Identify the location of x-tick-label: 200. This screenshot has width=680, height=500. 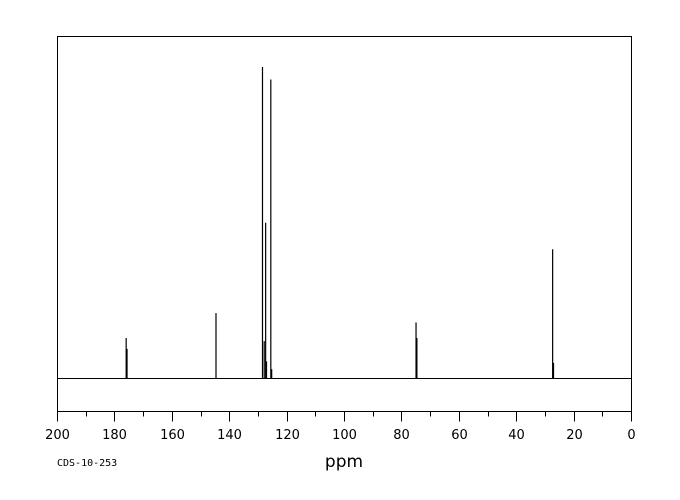
(57, 435).